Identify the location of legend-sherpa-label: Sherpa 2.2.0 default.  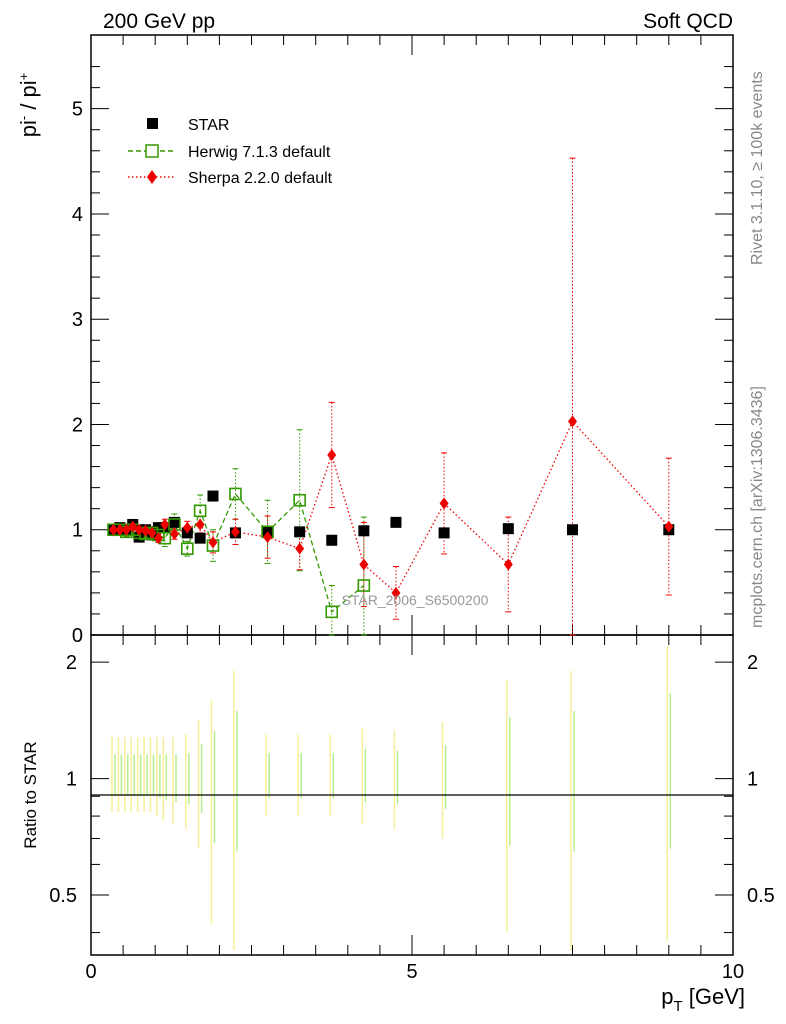
(260, 178).